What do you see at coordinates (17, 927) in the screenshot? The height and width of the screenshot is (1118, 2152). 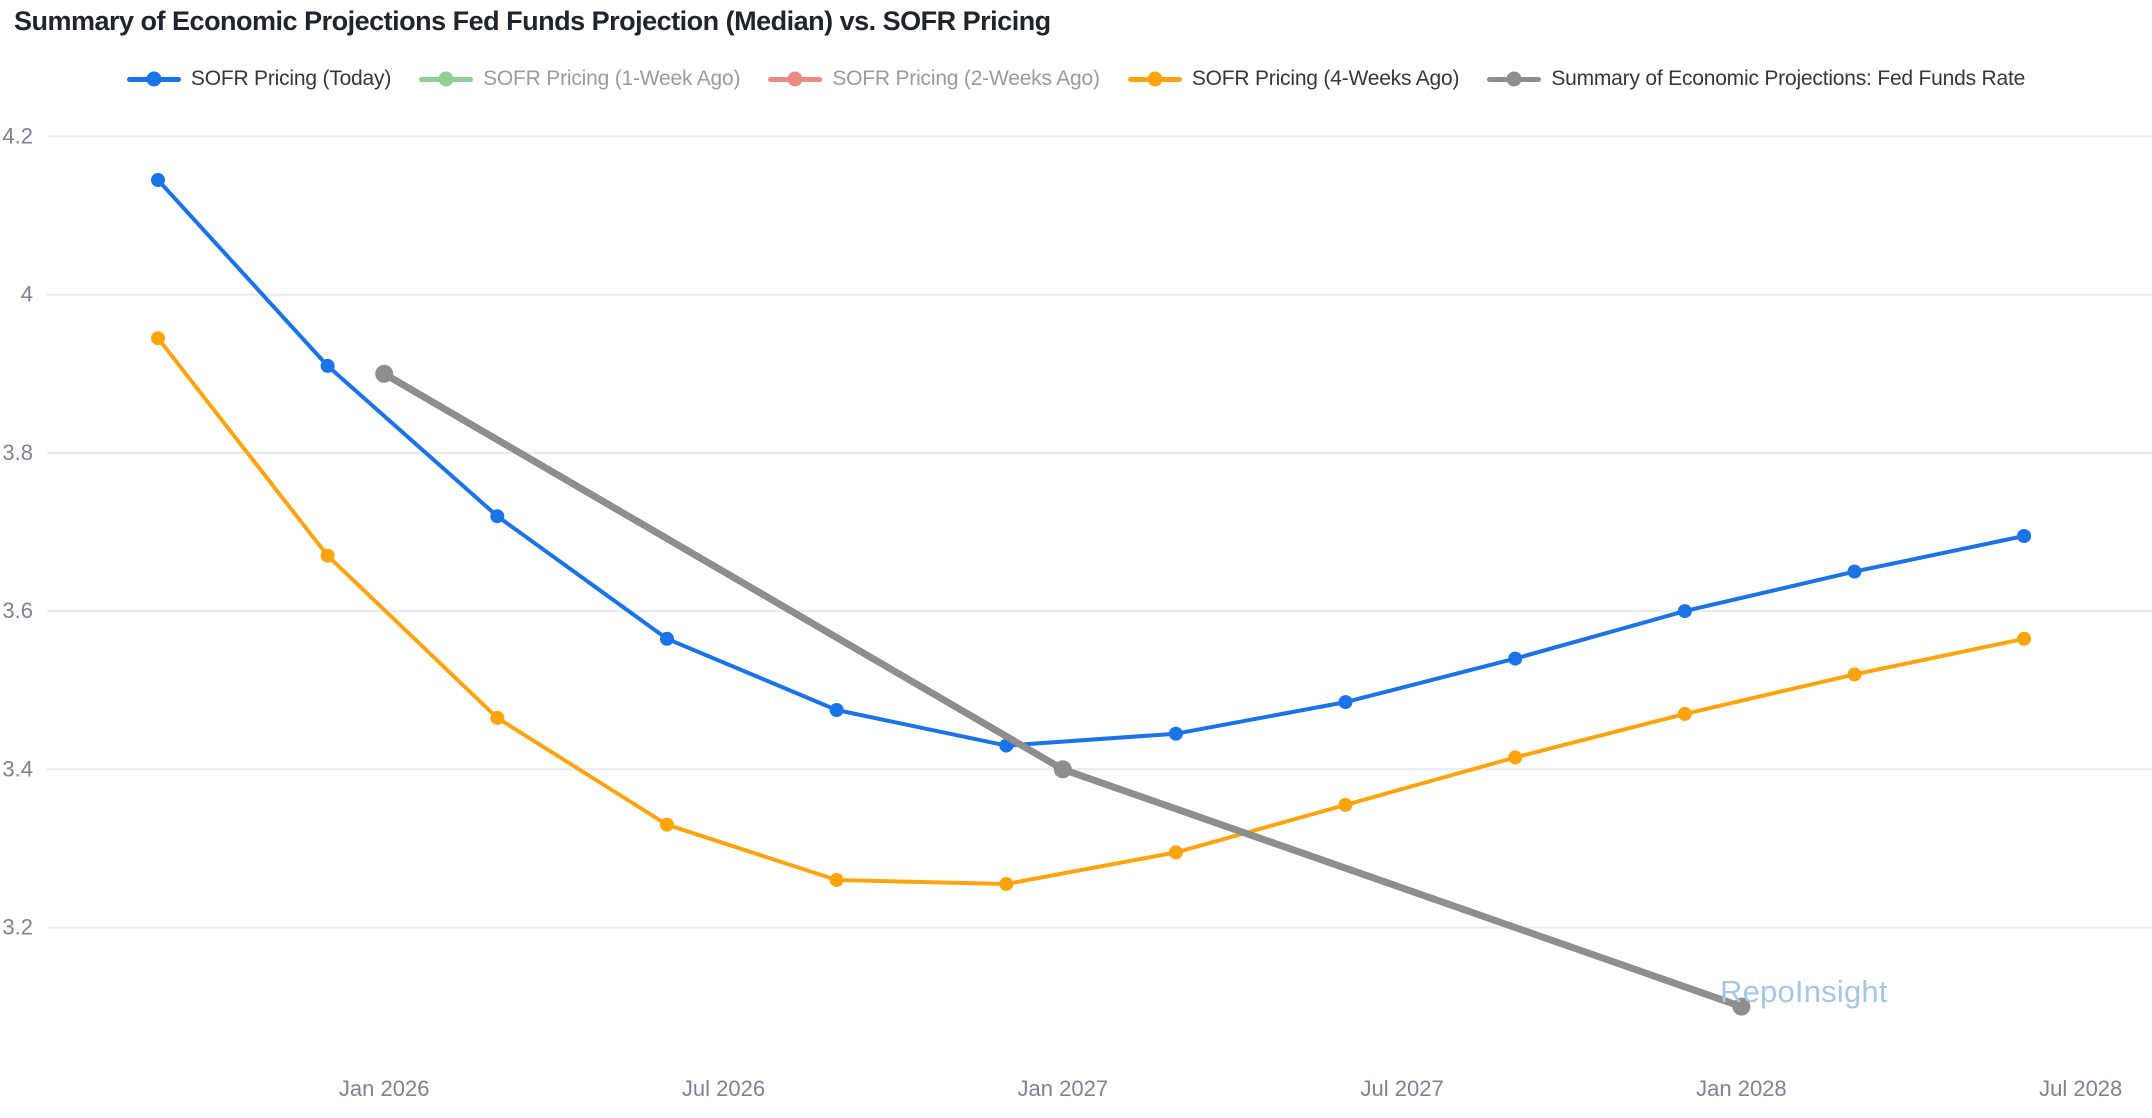 I see `y-axis-tick-label: 3.2` at bounding box center [17, 927].